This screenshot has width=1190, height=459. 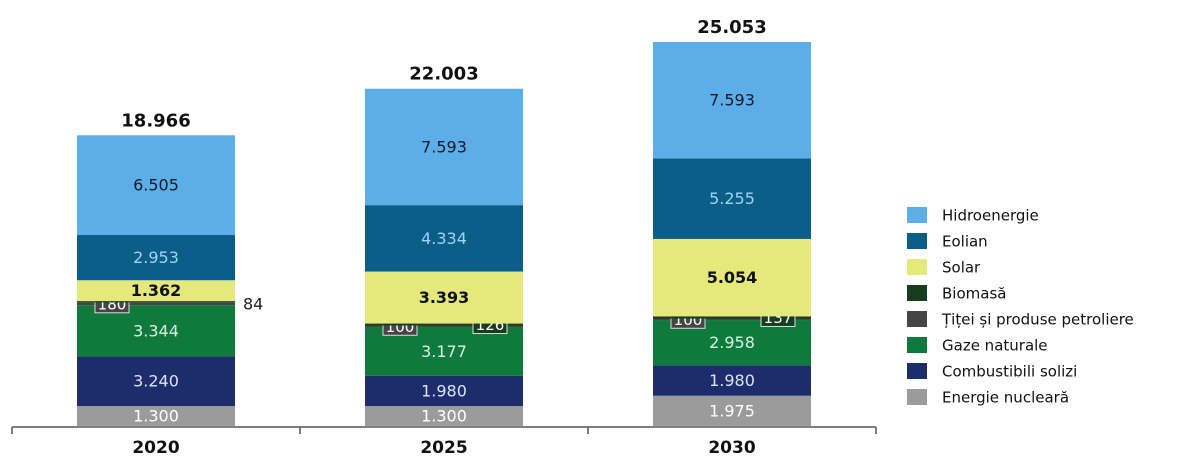 What do you see at coordinates (155, 448) in the screenshot?
I see `x-tick-label: 2020` at bounding box center [155, 448].